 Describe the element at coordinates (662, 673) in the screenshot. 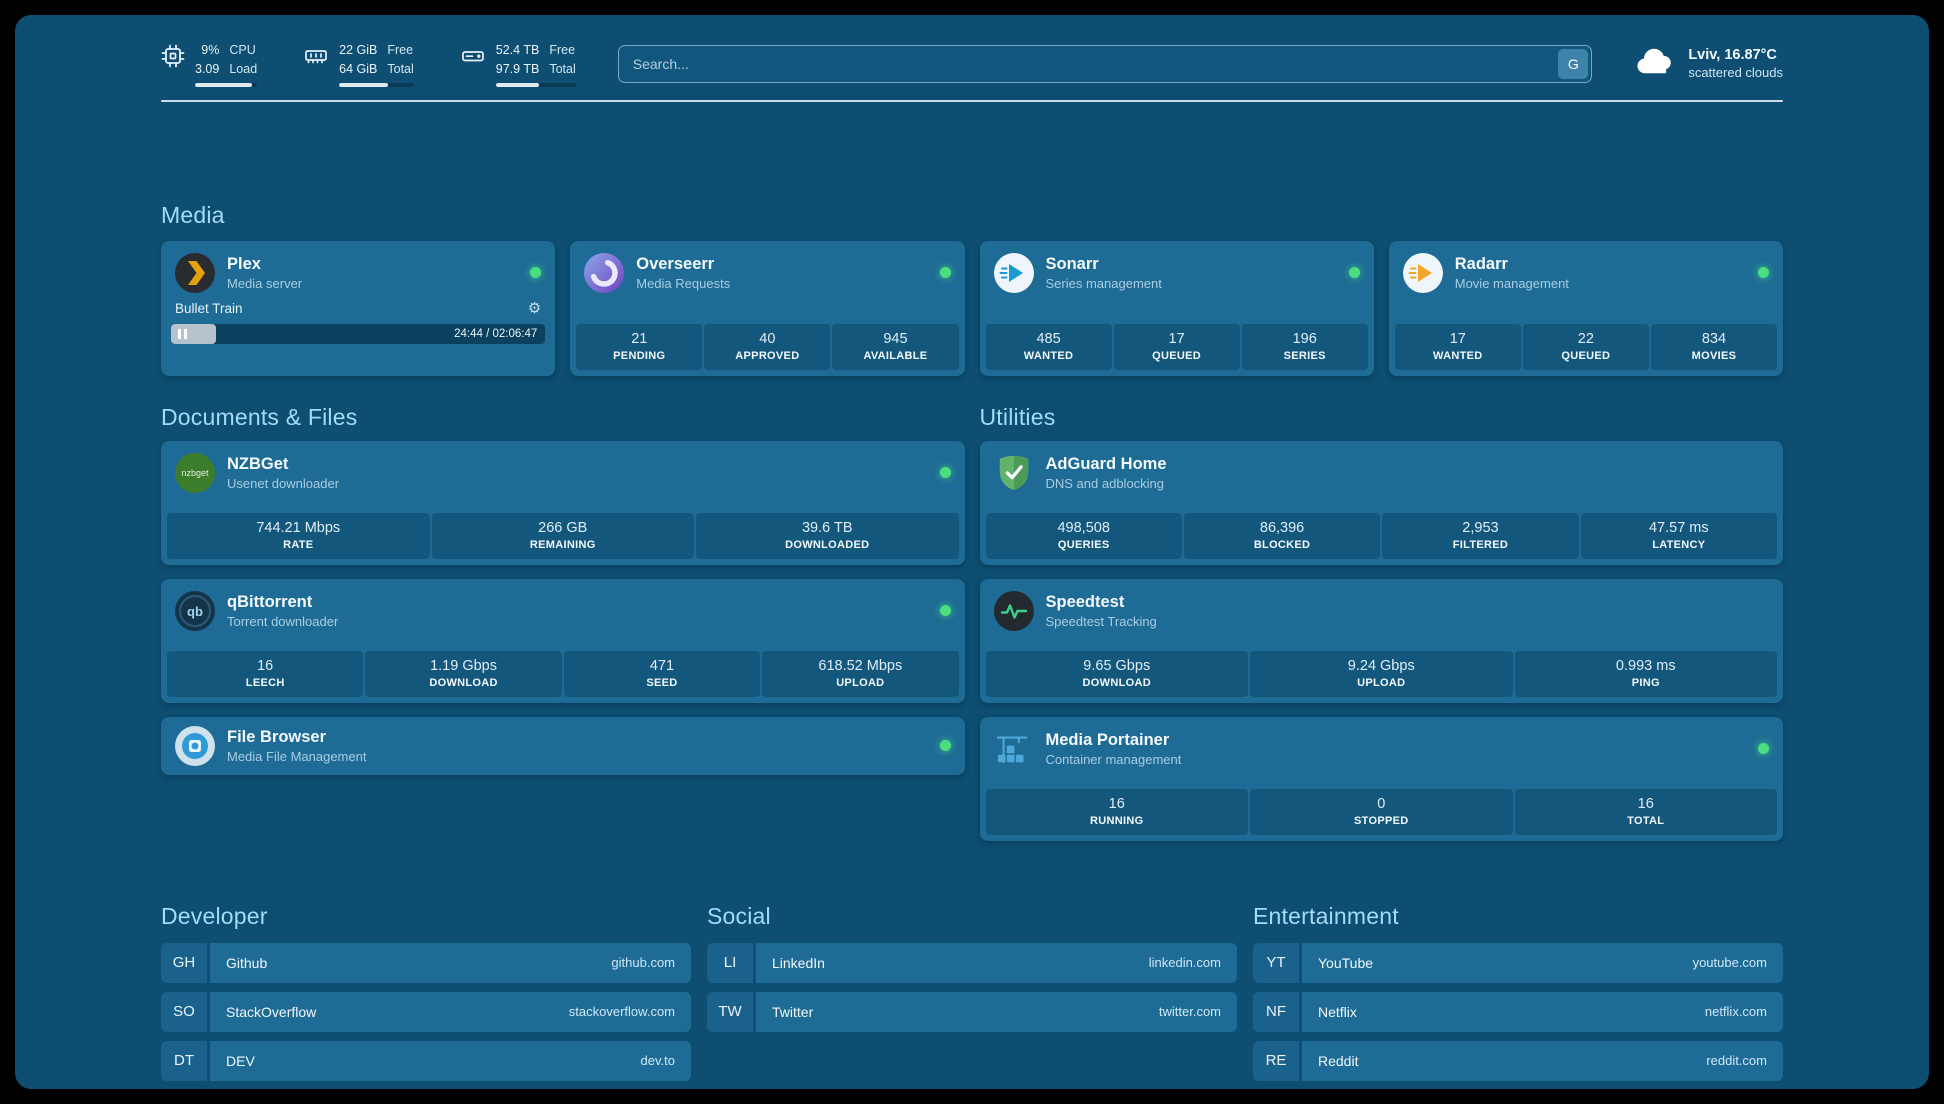

I see `stat-seed: 471 SEED` at that location.